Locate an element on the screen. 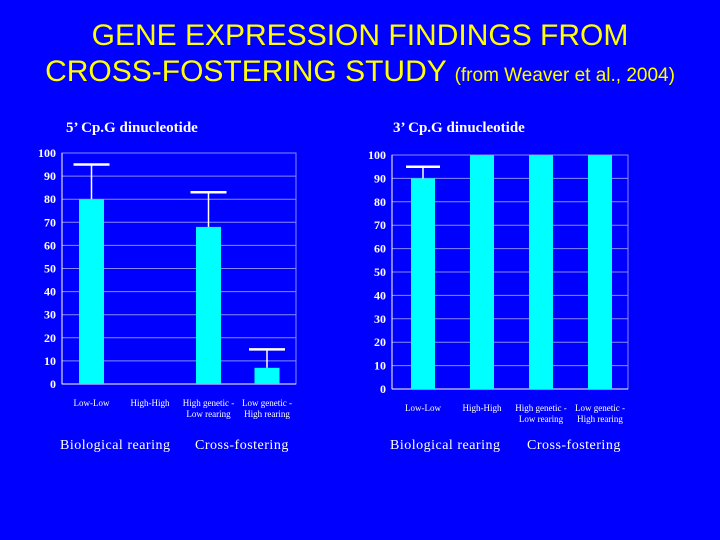 This screenshot has width=720, height=540. chart-2-group-label-cross: Cross-fostering is located at coordinates (574, 445).